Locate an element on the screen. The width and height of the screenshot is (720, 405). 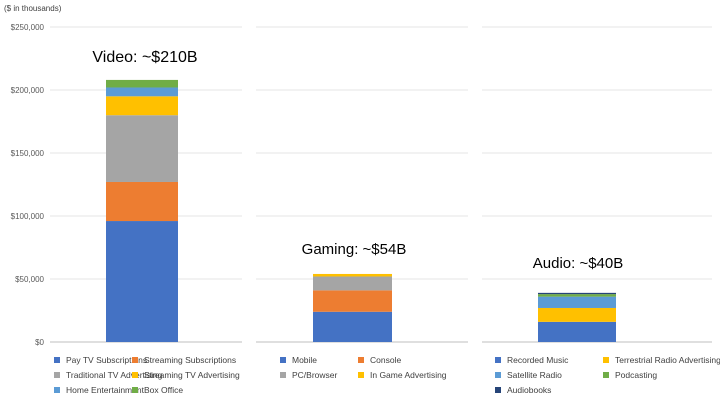
legend-label: Podcasting is located at coordinates (636, 375).